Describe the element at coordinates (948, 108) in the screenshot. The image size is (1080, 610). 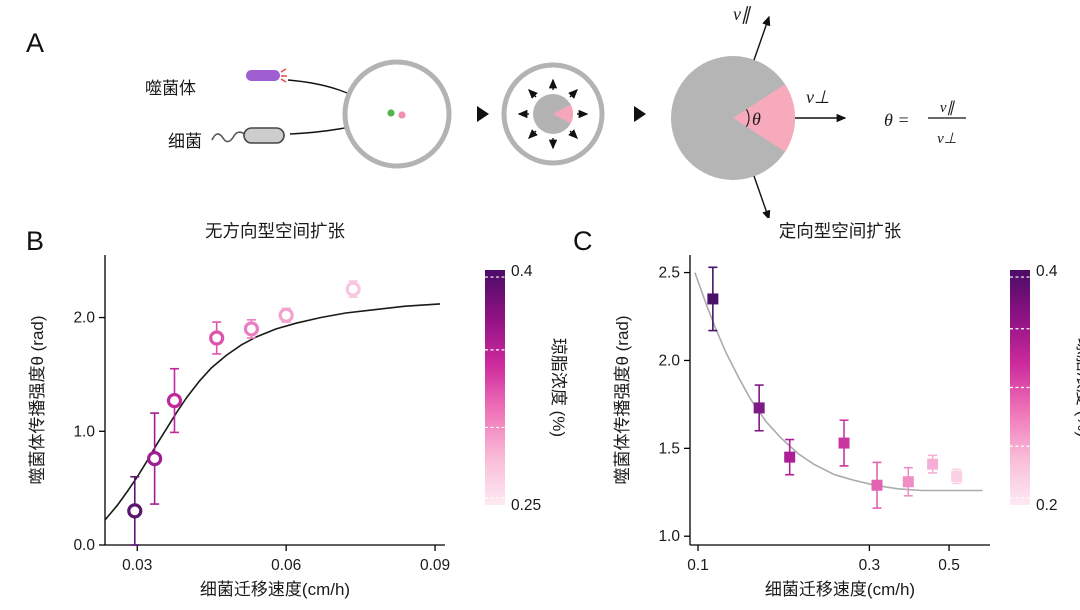
I see `formula-numerator: v∥` at that location.